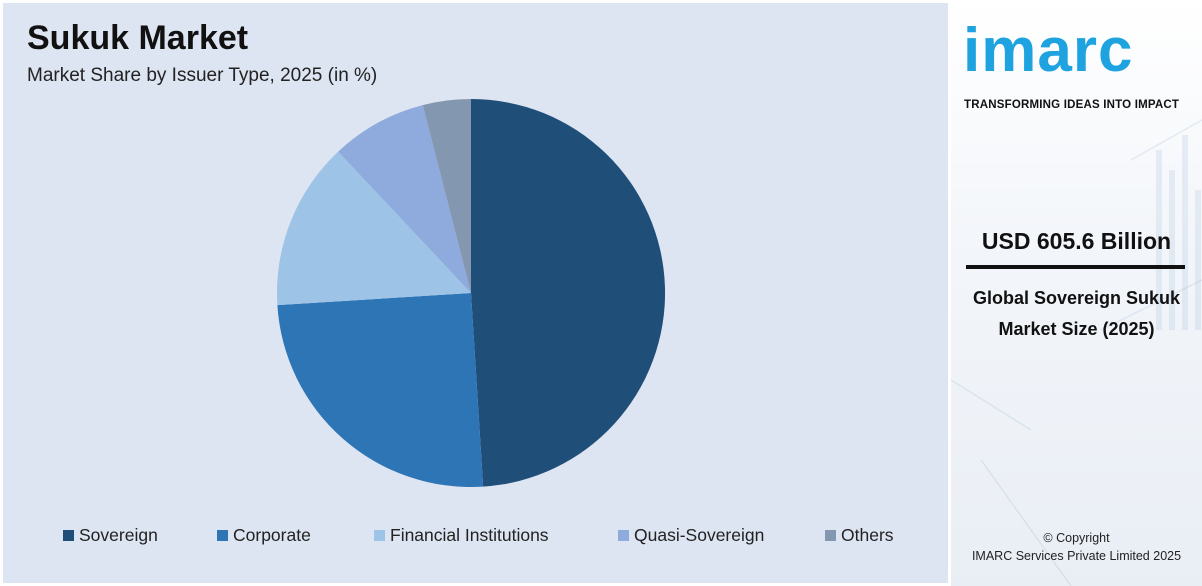 The height and width of the screenshot is (586, 1202). I want to click on legend-label: Financial Institutions, so click(469, 535).